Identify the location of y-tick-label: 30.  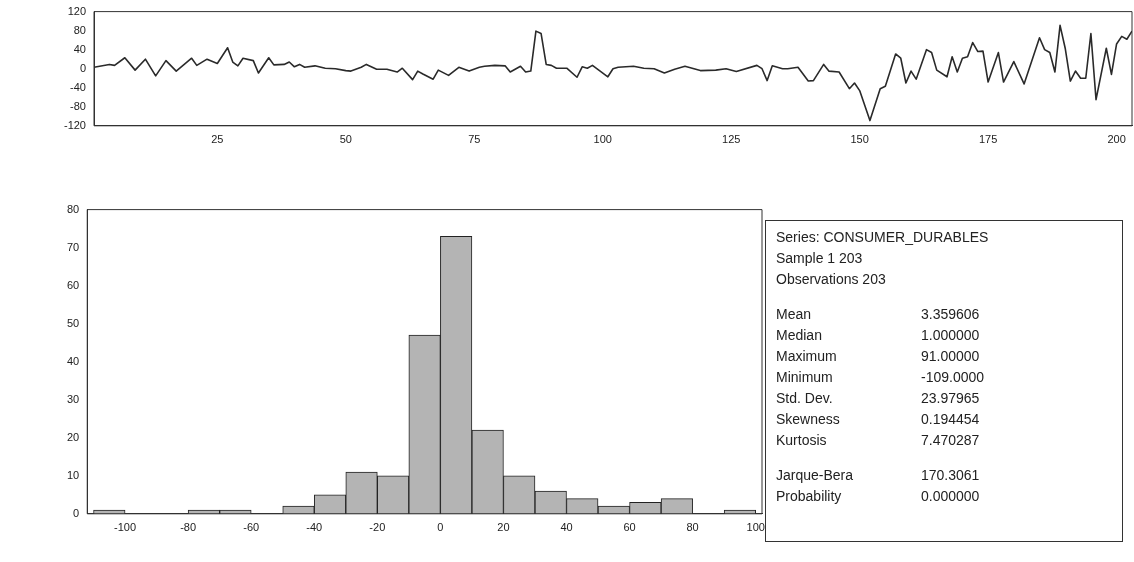
(73, 398).